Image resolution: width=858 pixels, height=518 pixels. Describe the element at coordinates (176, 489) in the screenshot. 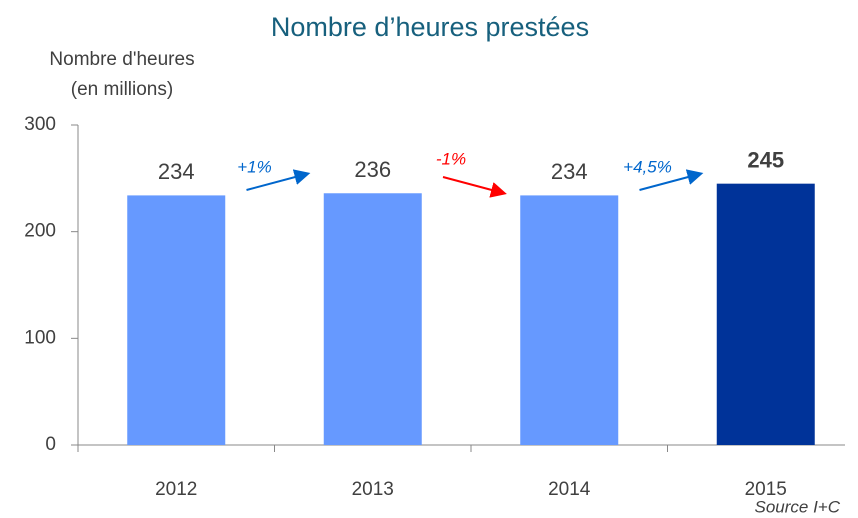

I see `x-tick-label: 2012` at that location.